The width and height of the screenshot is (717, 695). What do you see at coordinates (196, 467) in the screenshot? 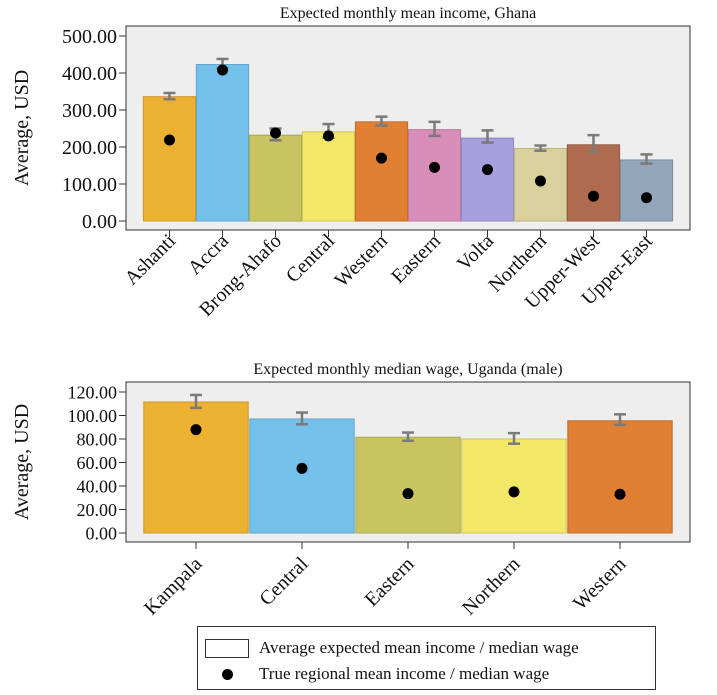
I see `chart2-bar-kampala` at bounding box center [196, 467].